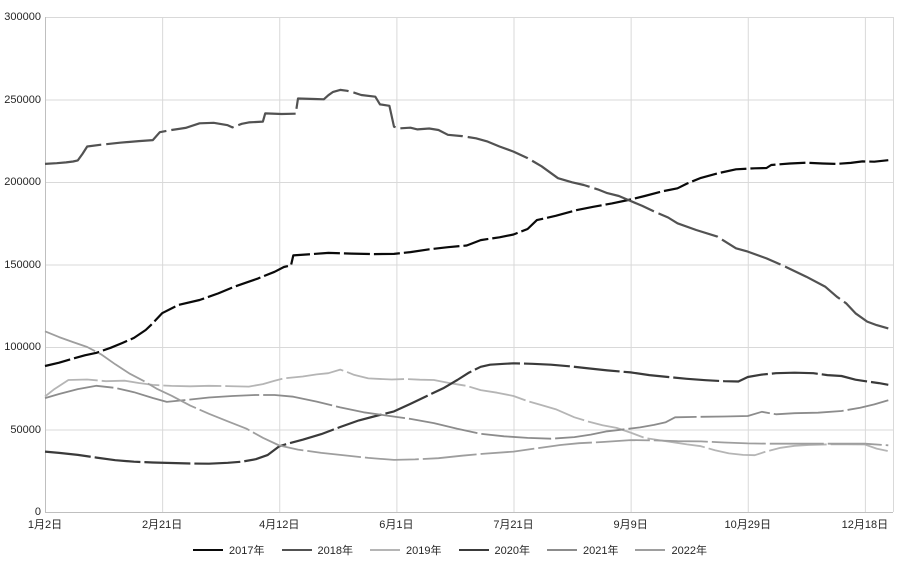 This screenshot has height=563, width=900. What do you see at coordinates (25, 429) in the screenshot?
I see `y-tick-label: 50000` at bounding box center [25, 429].